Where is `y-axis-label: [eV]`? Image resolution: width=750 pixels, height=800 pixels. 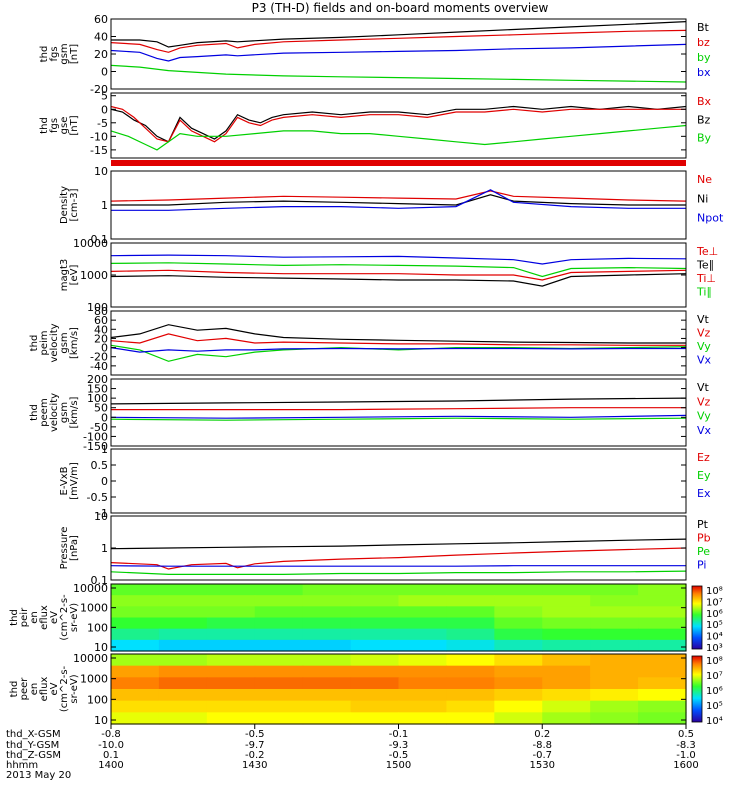 y-axis-label: [eV] is located at coordinates (74, 275).